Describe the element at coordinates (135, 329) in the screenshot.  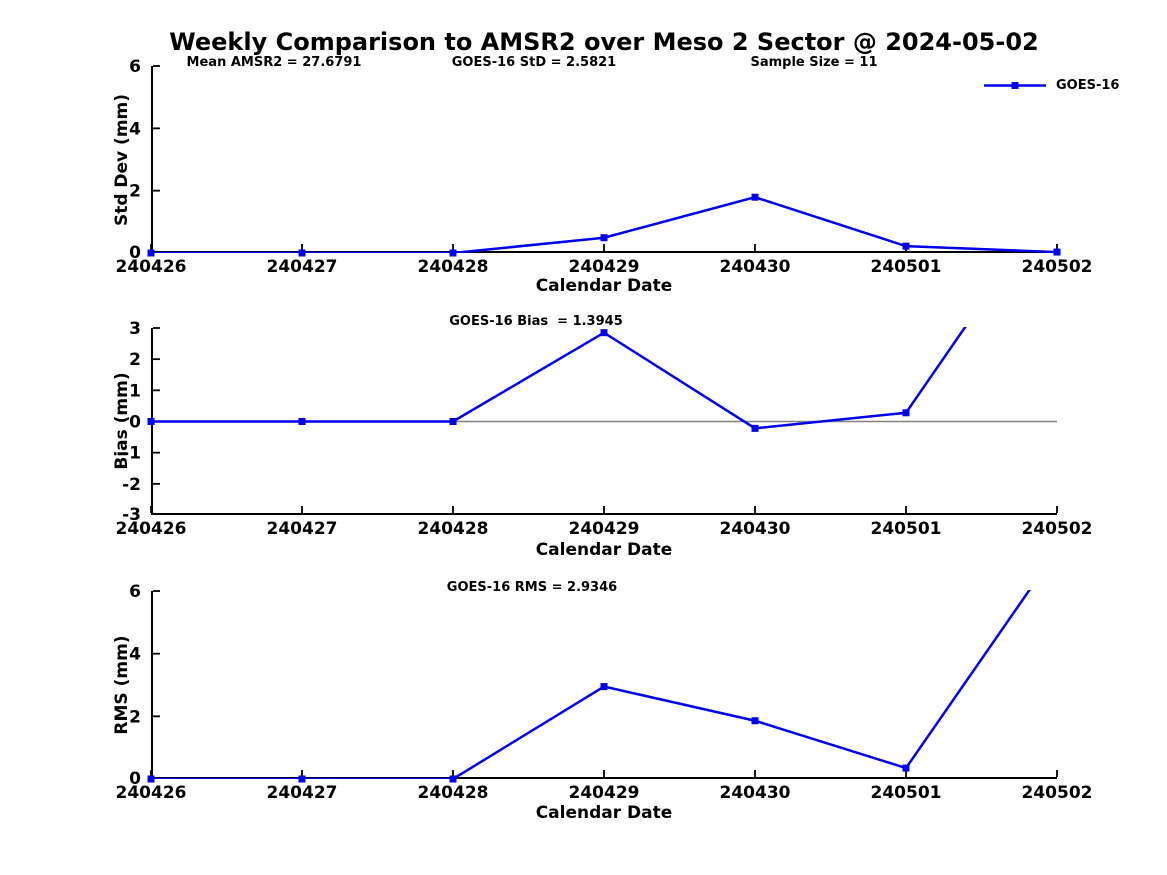
I see `svg-text: 3` at that location.